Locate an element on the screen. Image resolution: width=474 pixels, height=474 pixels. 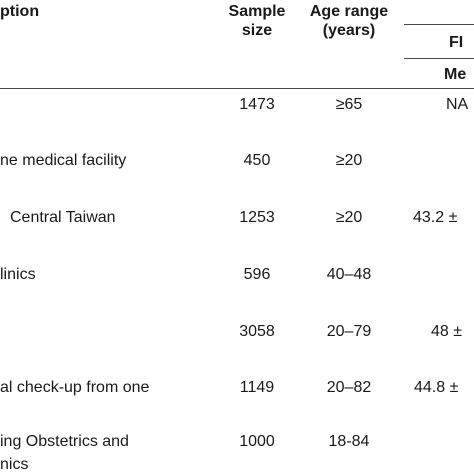
row-1-age-range: ≥65 is located at coordinates (349, 104).